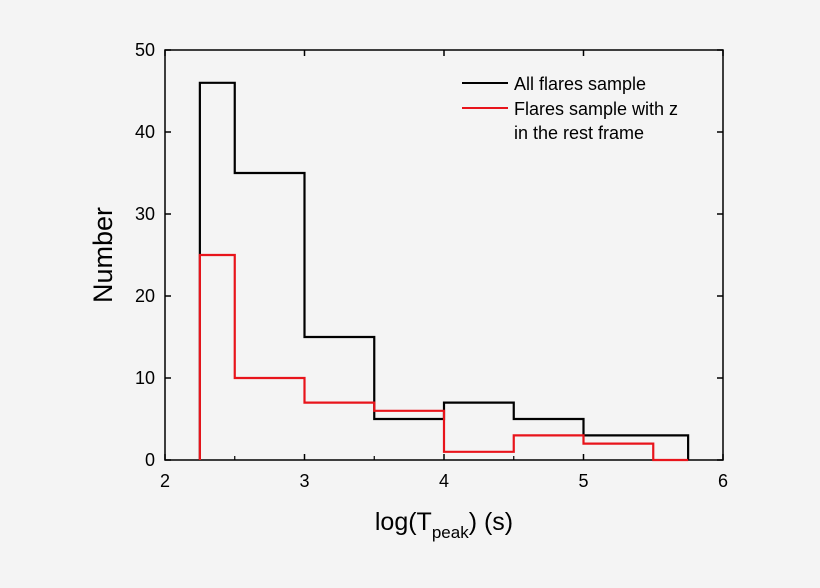  Describe the element at coordinates (580, 84) in the screenshot. I see `legend-label-all: All flares sample` at that location.